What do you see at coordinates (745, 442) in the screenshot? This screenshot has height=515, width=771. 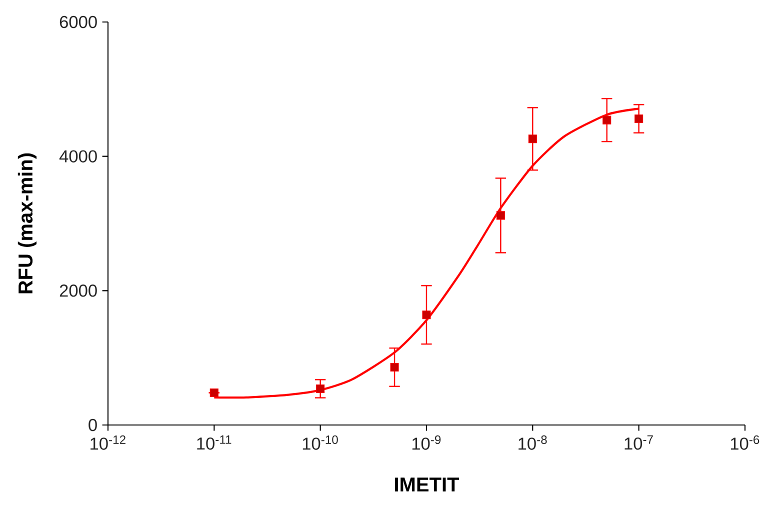 I see `x-tick-label: 10$^{-6}$` at bounding box center [745, 442].